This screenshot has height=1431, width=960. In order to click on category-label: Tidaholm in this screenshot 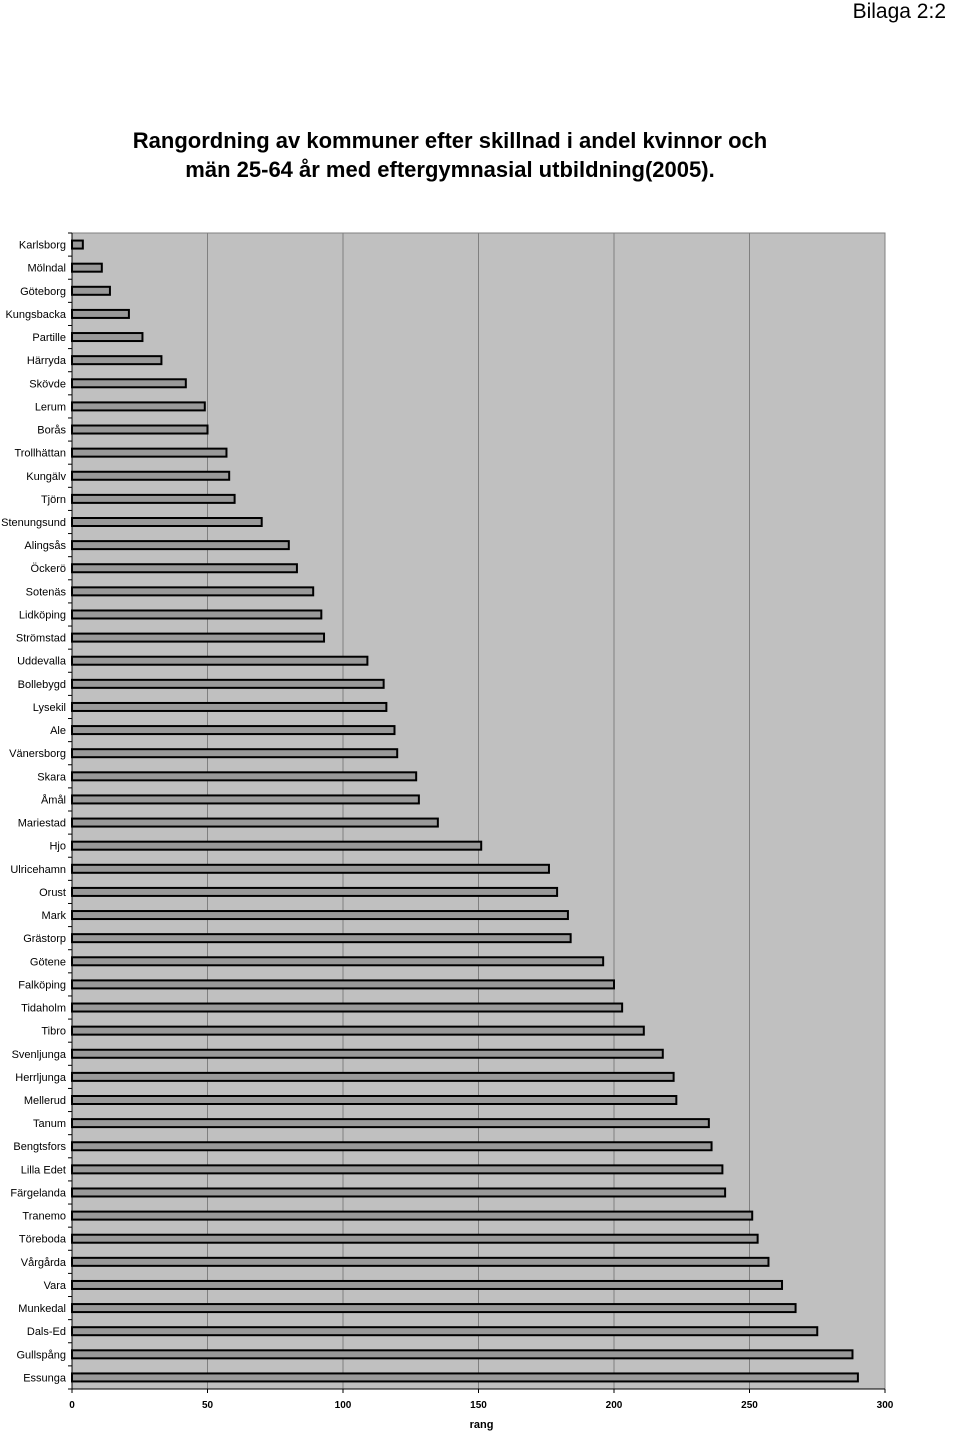, I will do `click(43, 1009)`.